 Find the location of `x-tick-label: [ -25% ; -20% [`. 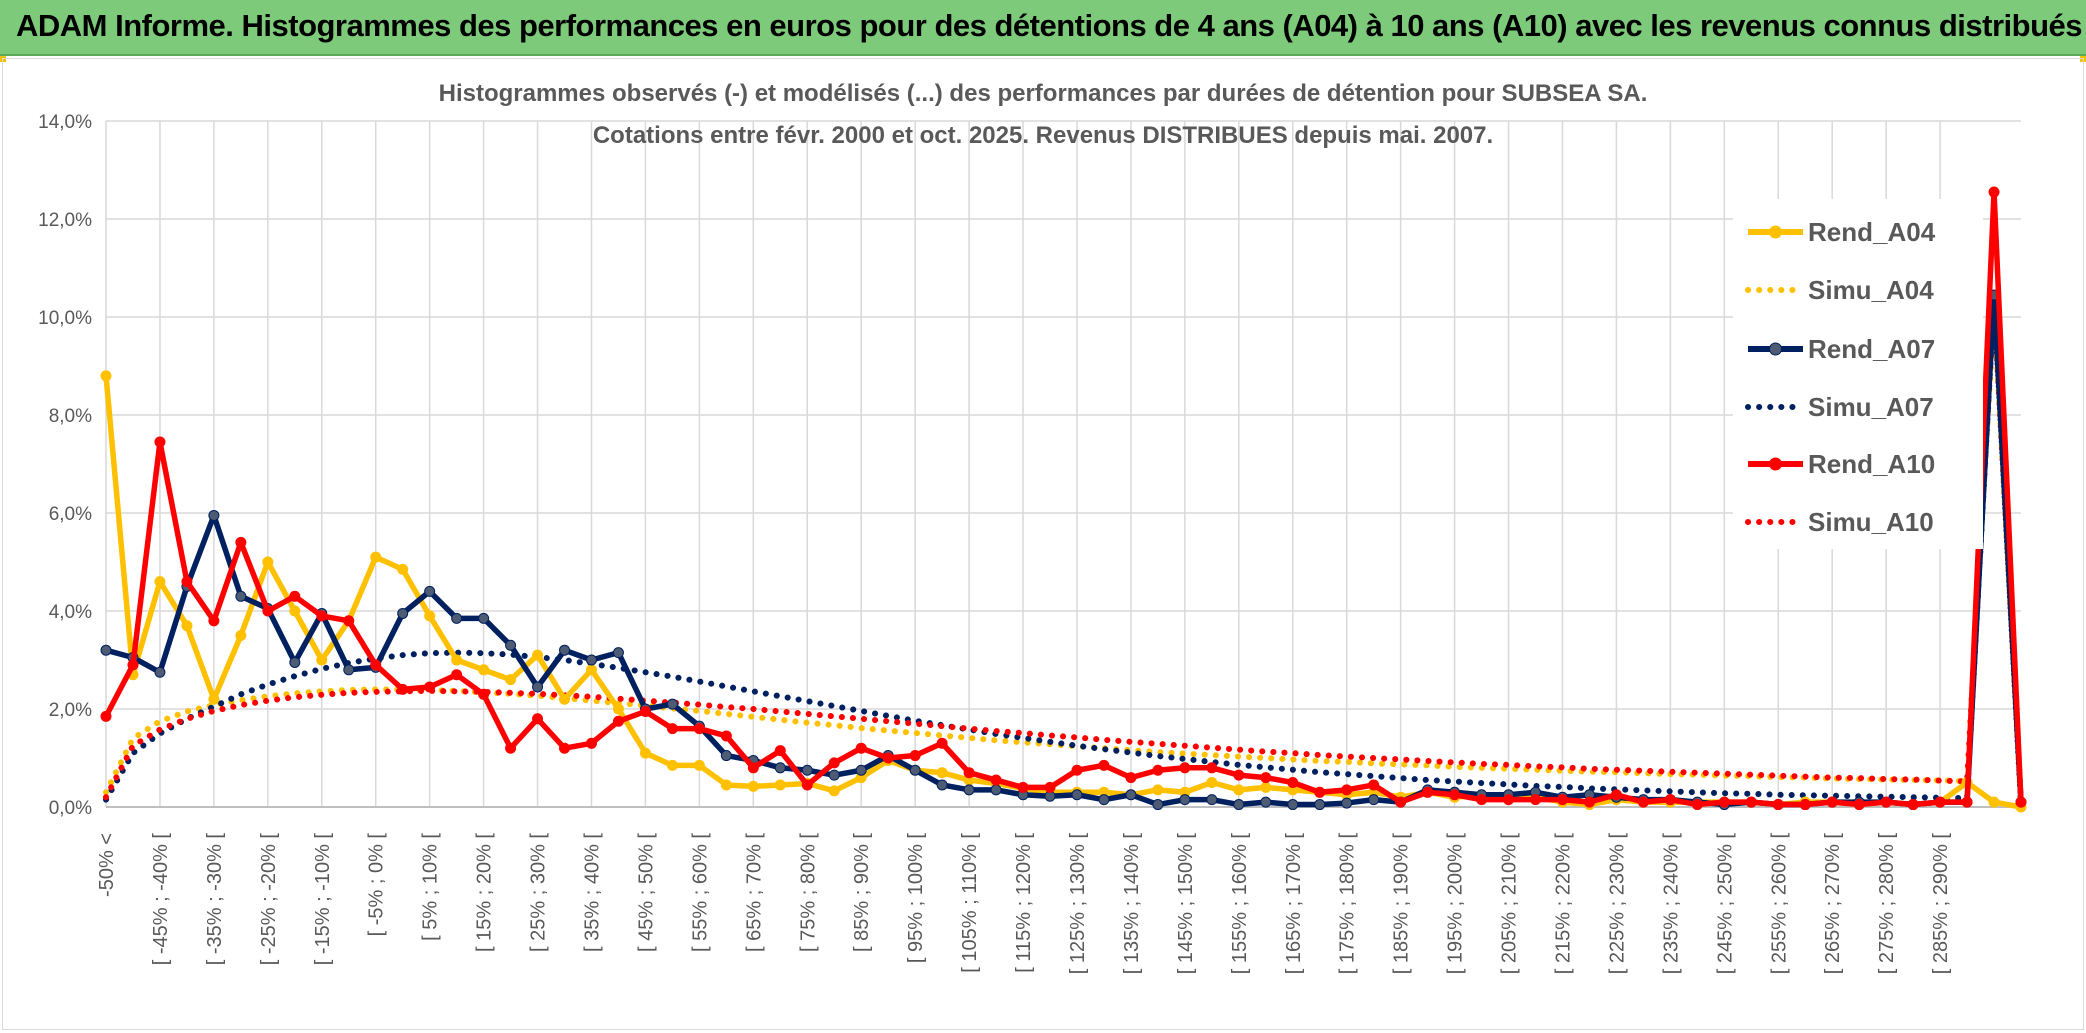

x-tick-label: [ -25% ; -20% [ is located at coordinates (269, 899).